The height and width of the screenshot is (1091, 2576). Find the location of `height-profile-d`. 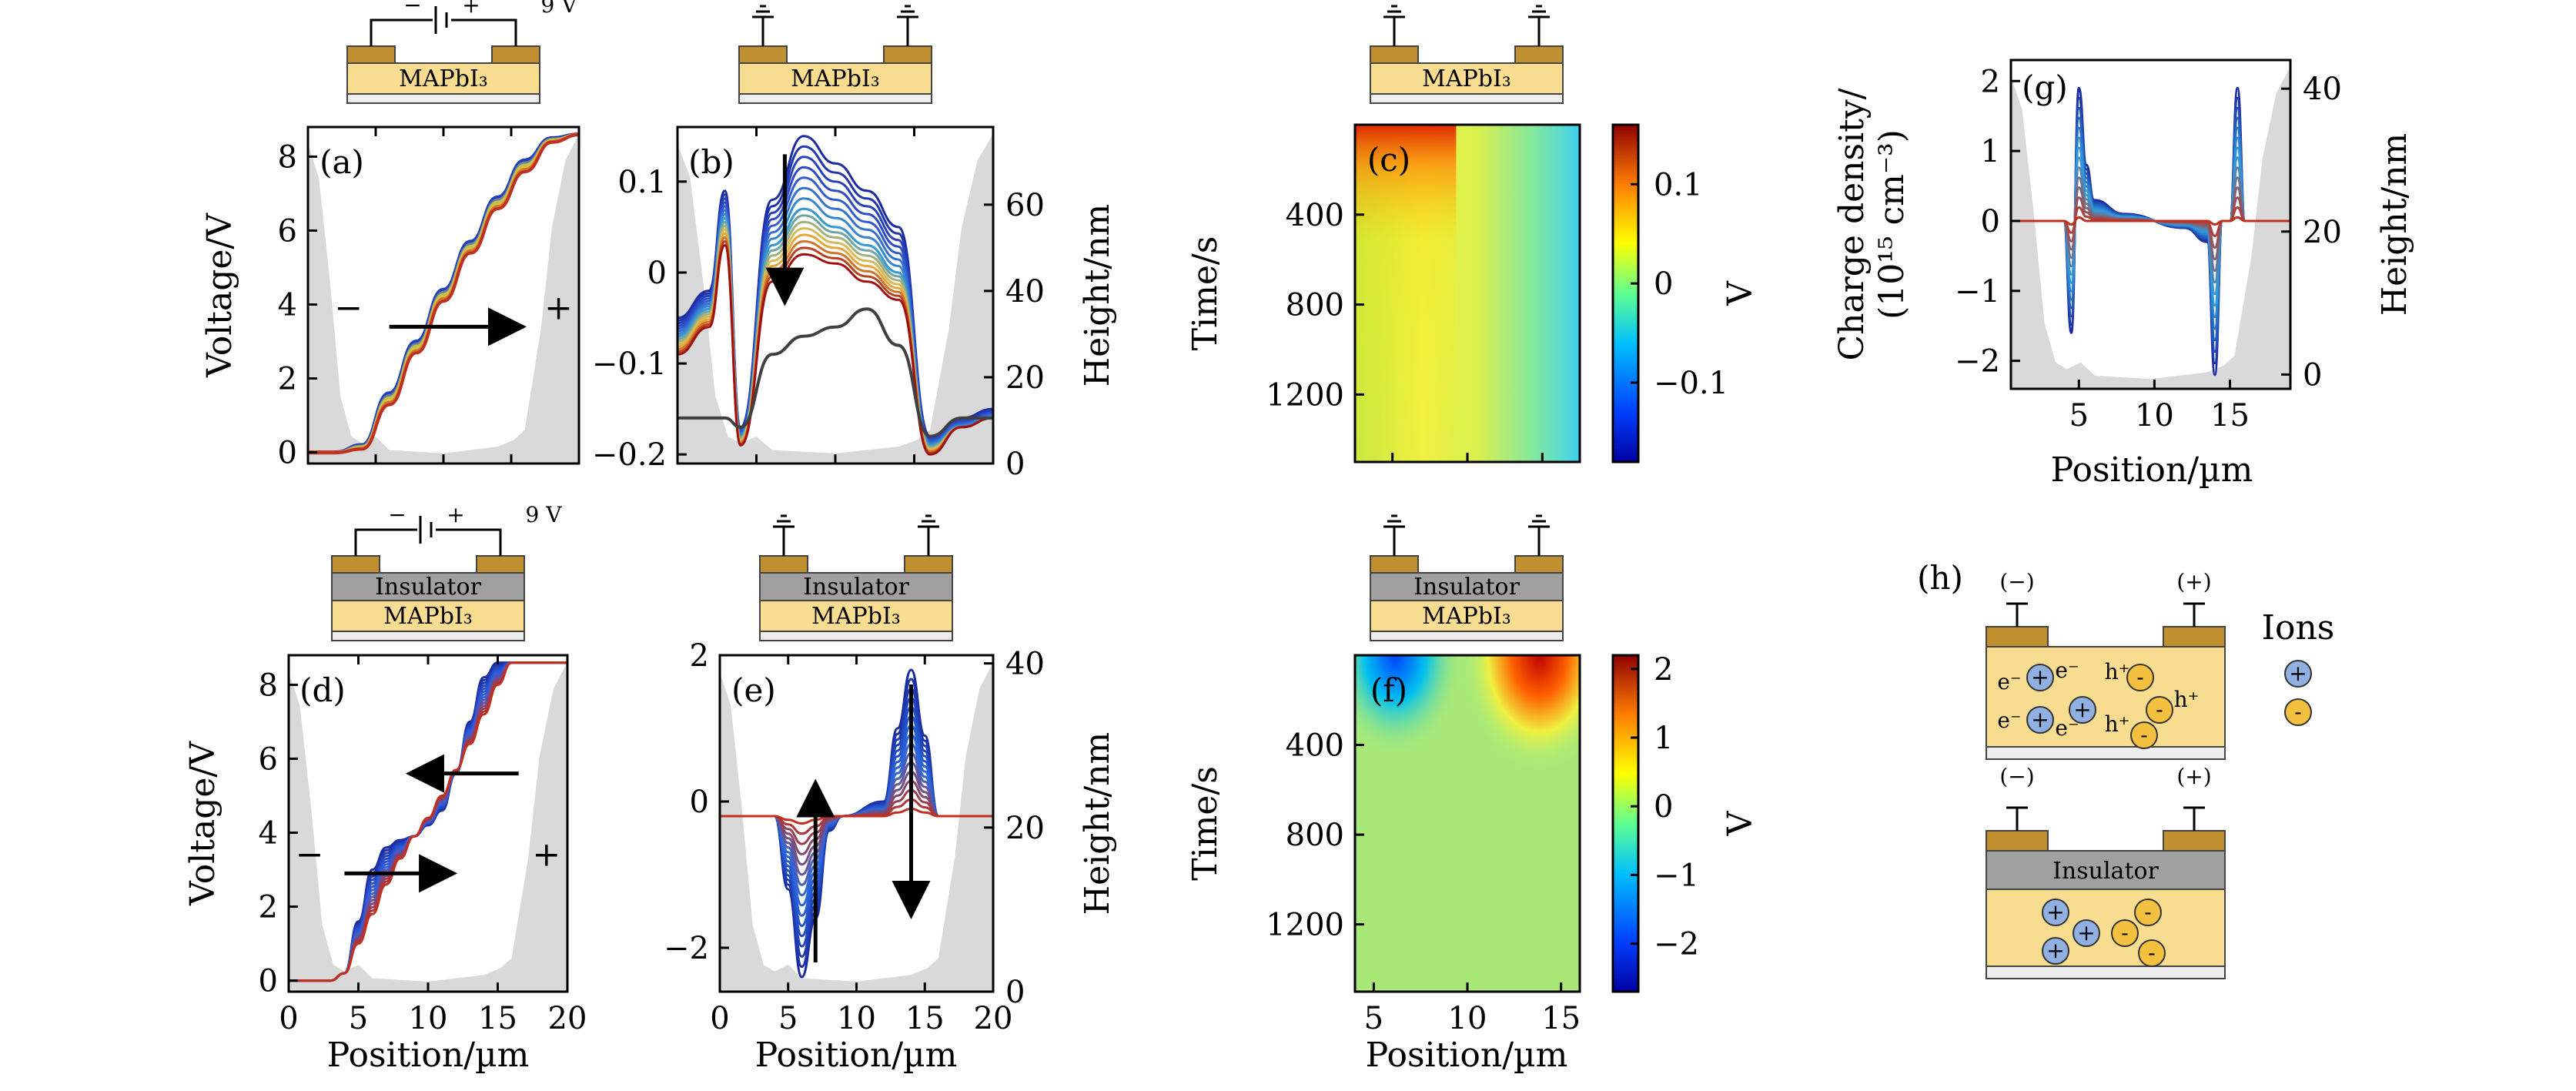

height-profile-d is located at coordinates (428, 826).